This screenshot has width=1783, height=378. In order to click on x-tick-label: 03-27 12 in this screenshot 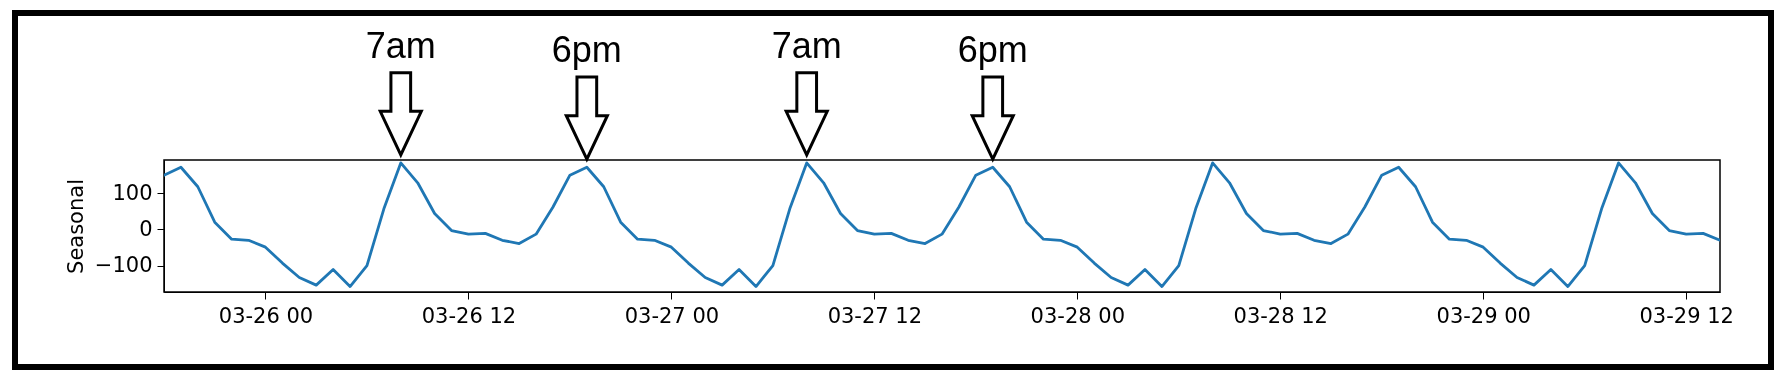, I will do `click(875, 315)`.